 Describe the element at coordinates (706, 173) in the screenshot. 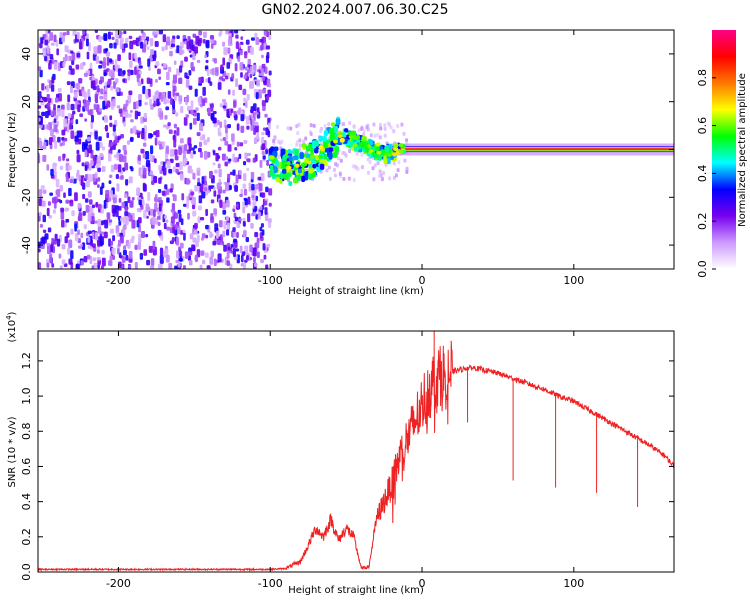

I see `colorbar-ticks: 0.0 0.2 0.4 0.6 0.8` at that location.